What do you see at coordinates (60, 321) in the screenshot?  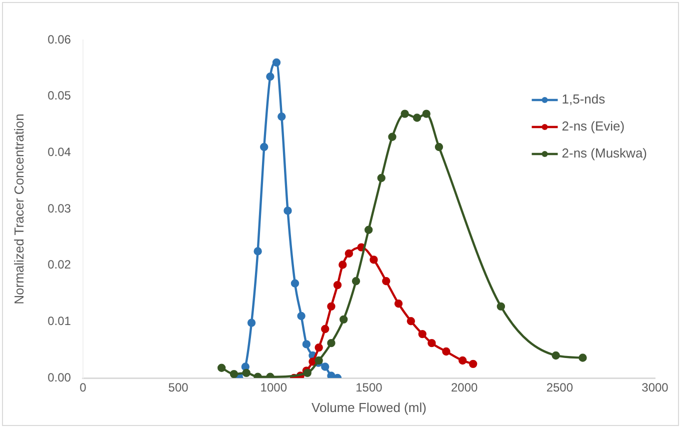 I see `y-tick-label: 0.01` at bounding box center [60, 321].